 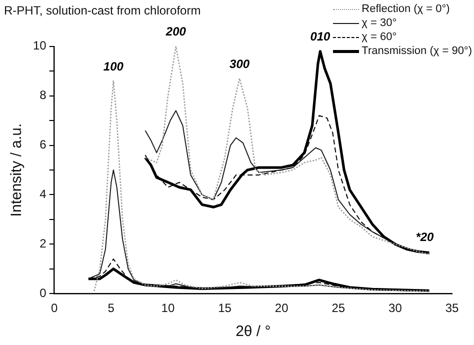 What do you see at coordinates (320, 37) in the screenshot?
I see `annotation: 010` at bounding box center [320, 37].